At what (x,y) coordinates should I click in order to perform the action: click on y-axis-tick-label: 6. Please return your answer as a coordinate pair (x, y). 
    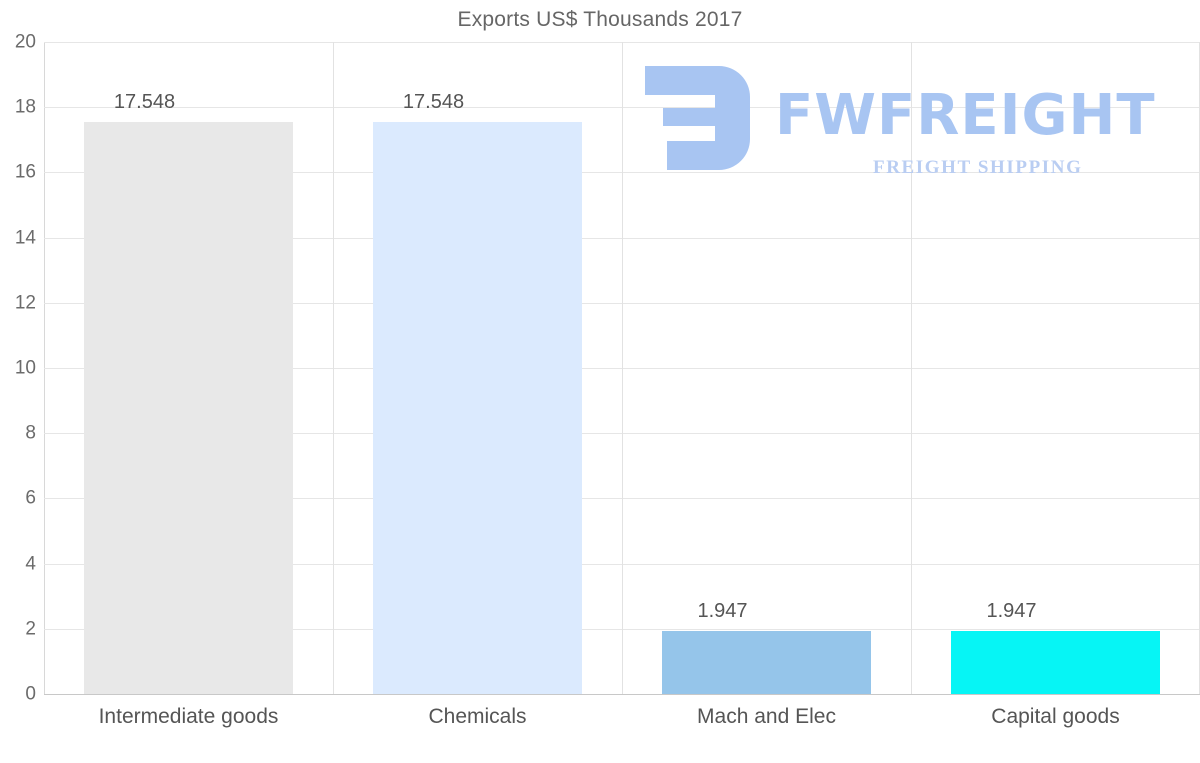
    Looking at the image, I should click on (30, 498).